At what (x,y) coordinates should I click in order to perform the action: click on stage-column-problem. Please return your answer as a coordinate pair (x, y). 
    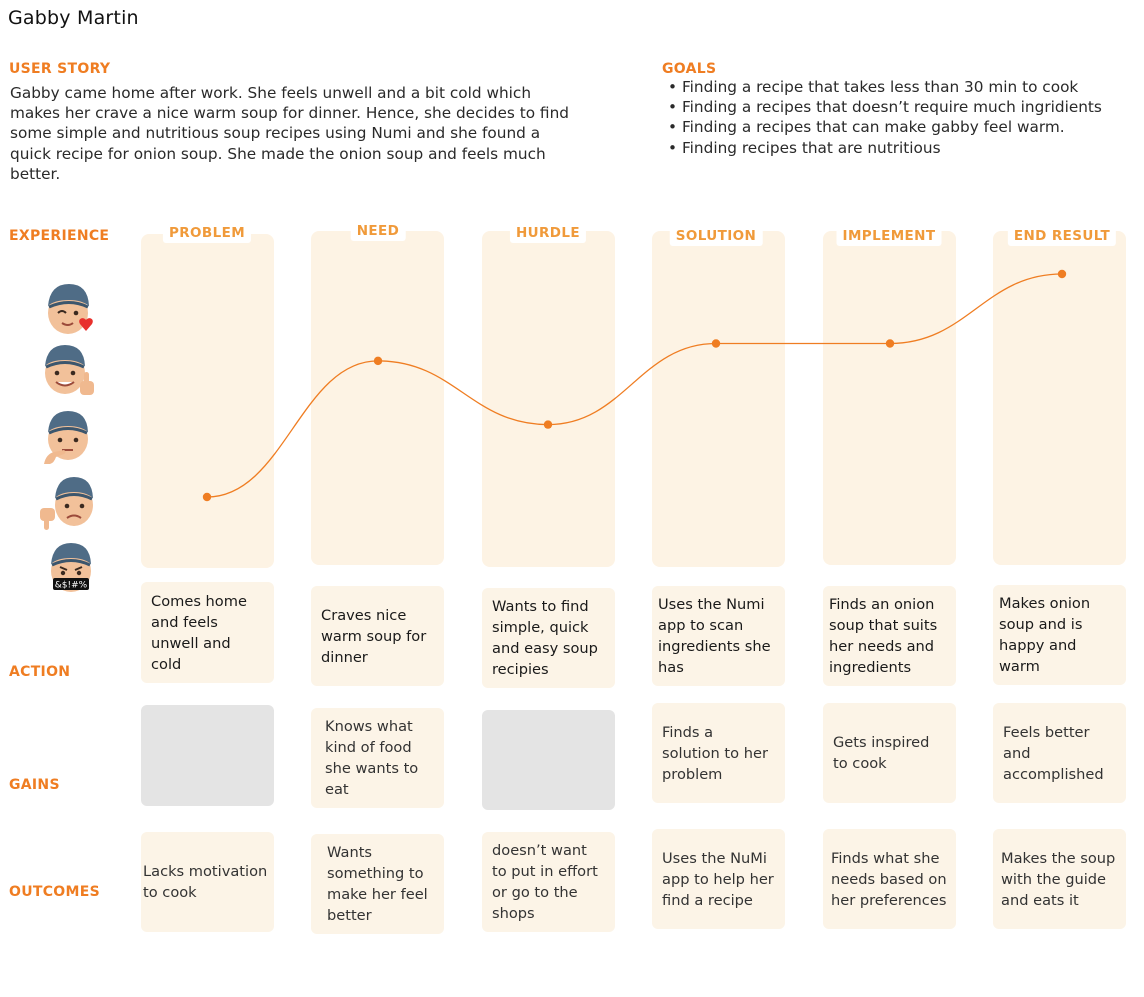
    Looking at the image, I should click on (207, 401).